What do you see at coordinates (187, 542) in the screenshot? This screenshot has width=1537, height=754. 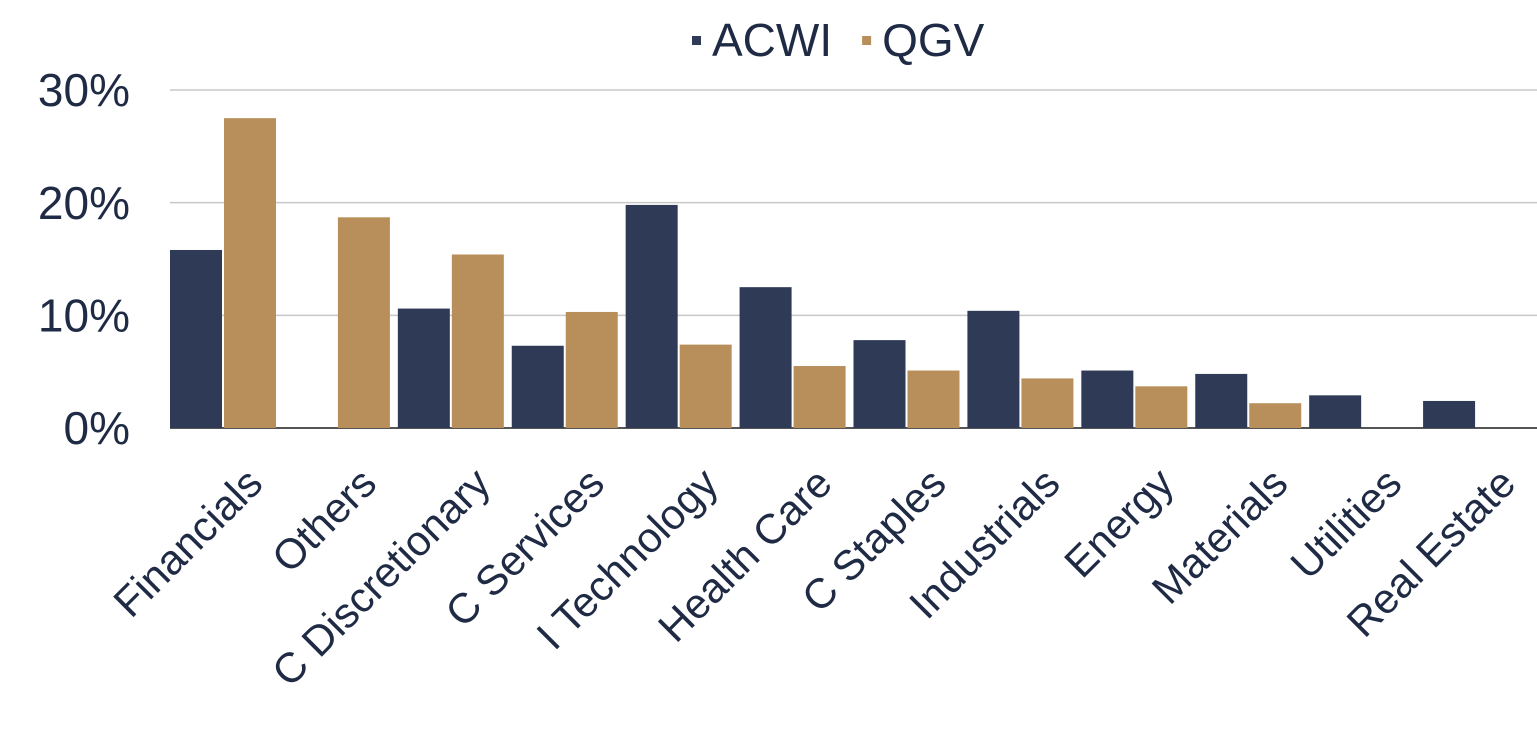 I see `x-tick-label: Financials` at bounding box center [187, 542].